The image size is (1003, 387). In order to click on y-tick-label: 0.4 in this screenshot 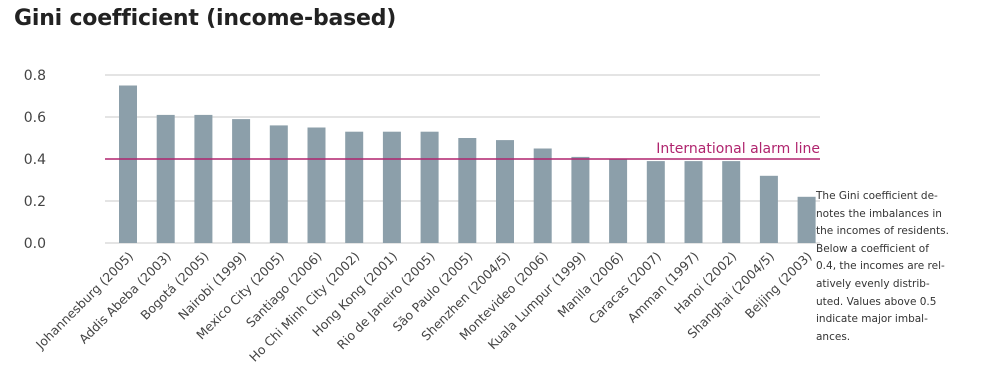, I will do `click(35, 160)`.